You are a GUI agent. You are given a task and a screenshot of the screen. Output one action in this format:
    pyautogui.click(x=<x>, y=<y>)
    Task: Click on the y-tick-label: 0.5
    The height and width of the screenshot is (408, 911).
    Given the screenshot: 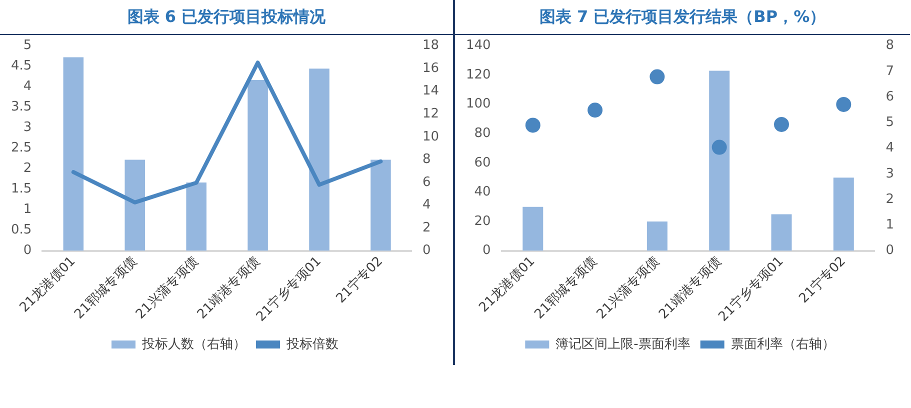 What is the action you would take?
    pyautogui.click(x=21, y=230)
    